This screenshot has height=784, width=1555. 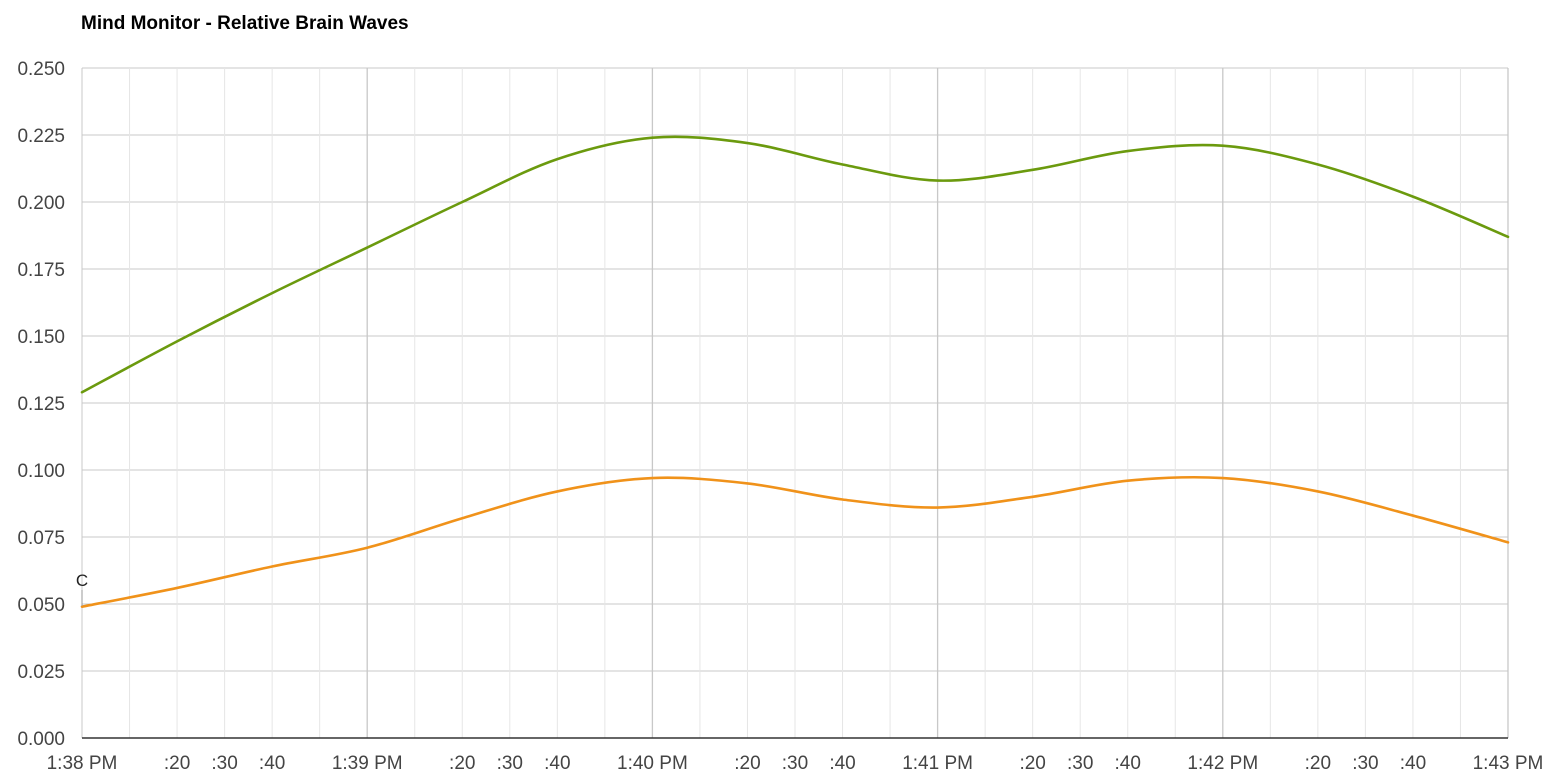 I want to click on x-tick-label: 1:38 PM, so click(x=82, y=763).